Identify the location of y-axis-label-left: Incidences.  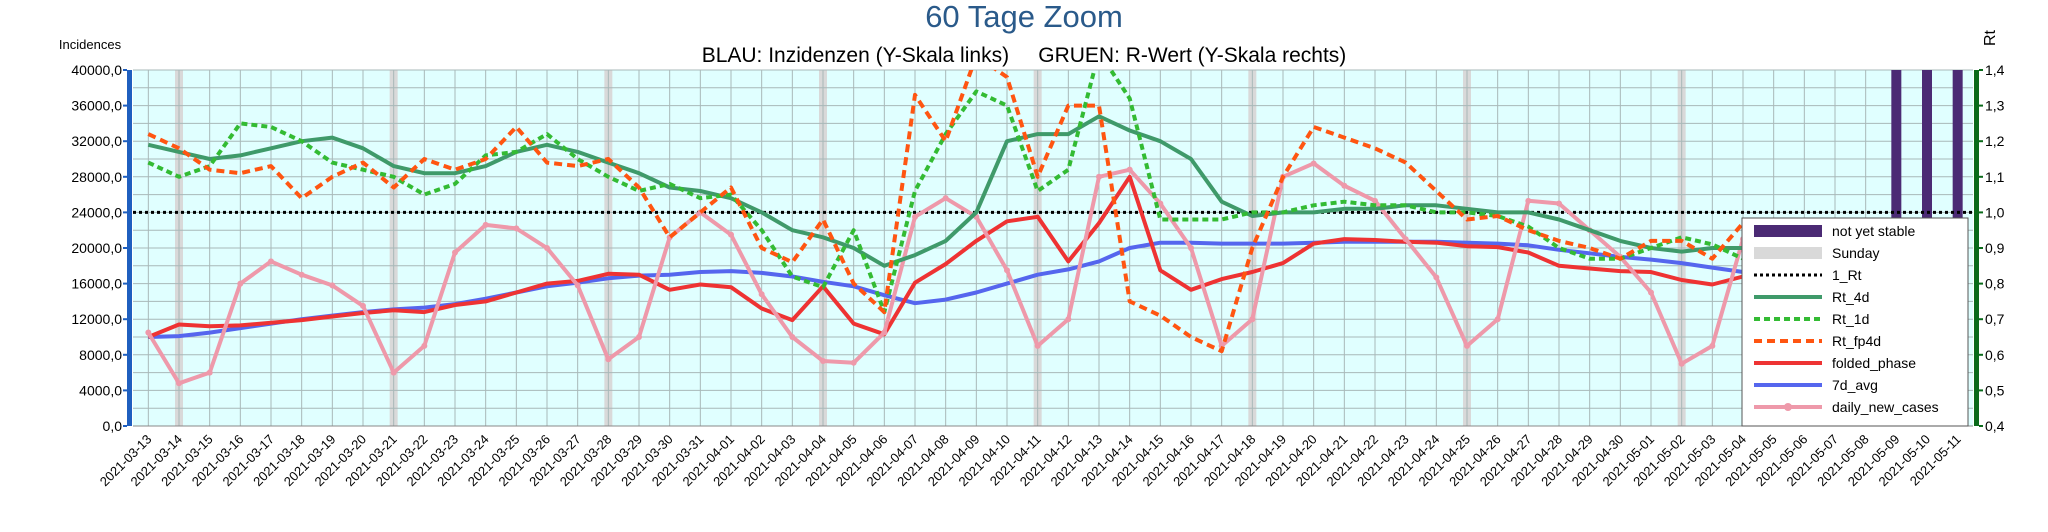
(90, 44).